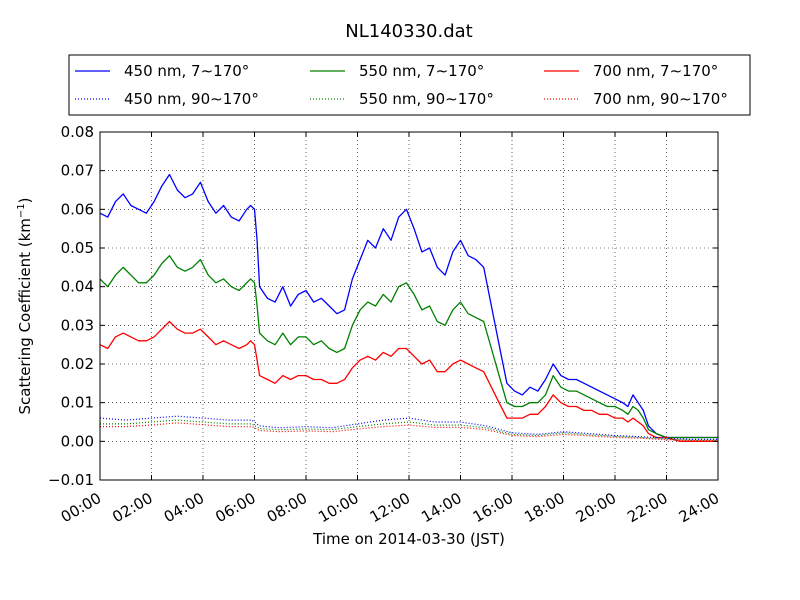  Describe the element at coordinates (184, 507) in the screenshot. I see `x-tick-label: 04:00` at that location.